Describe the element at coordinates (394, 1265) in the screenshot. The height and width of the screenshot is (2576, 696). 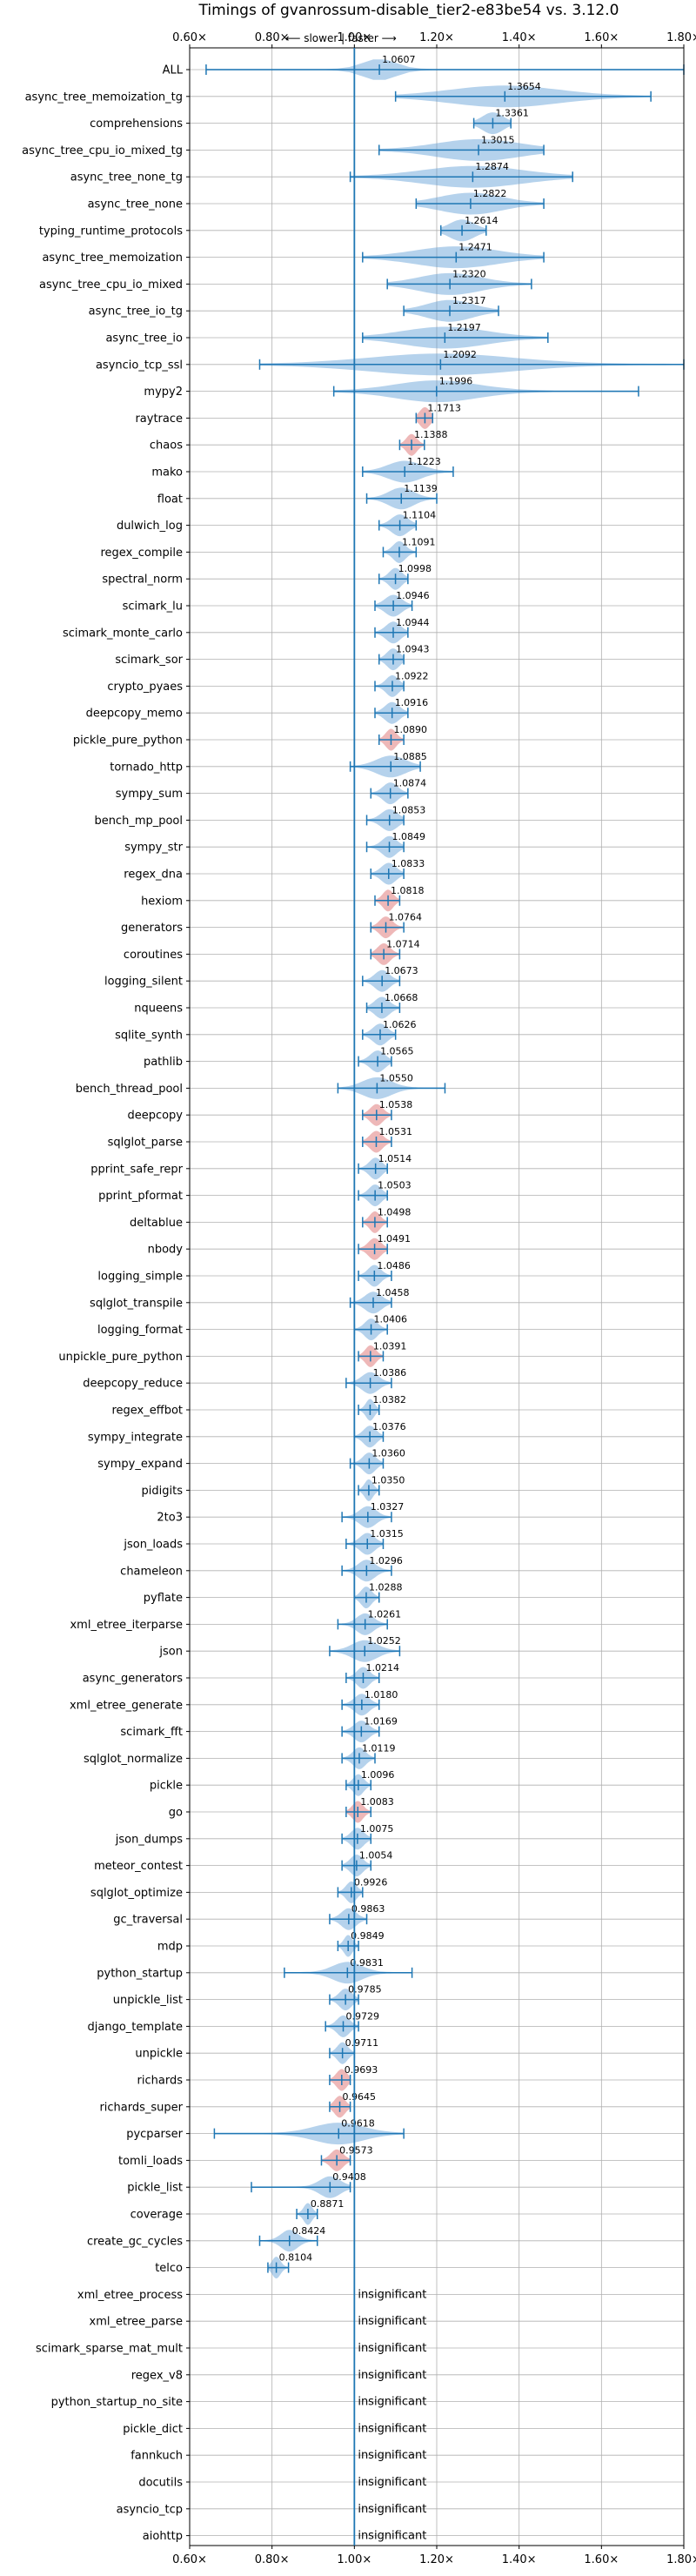
I see `median-value-label: 1.0486` at that location.